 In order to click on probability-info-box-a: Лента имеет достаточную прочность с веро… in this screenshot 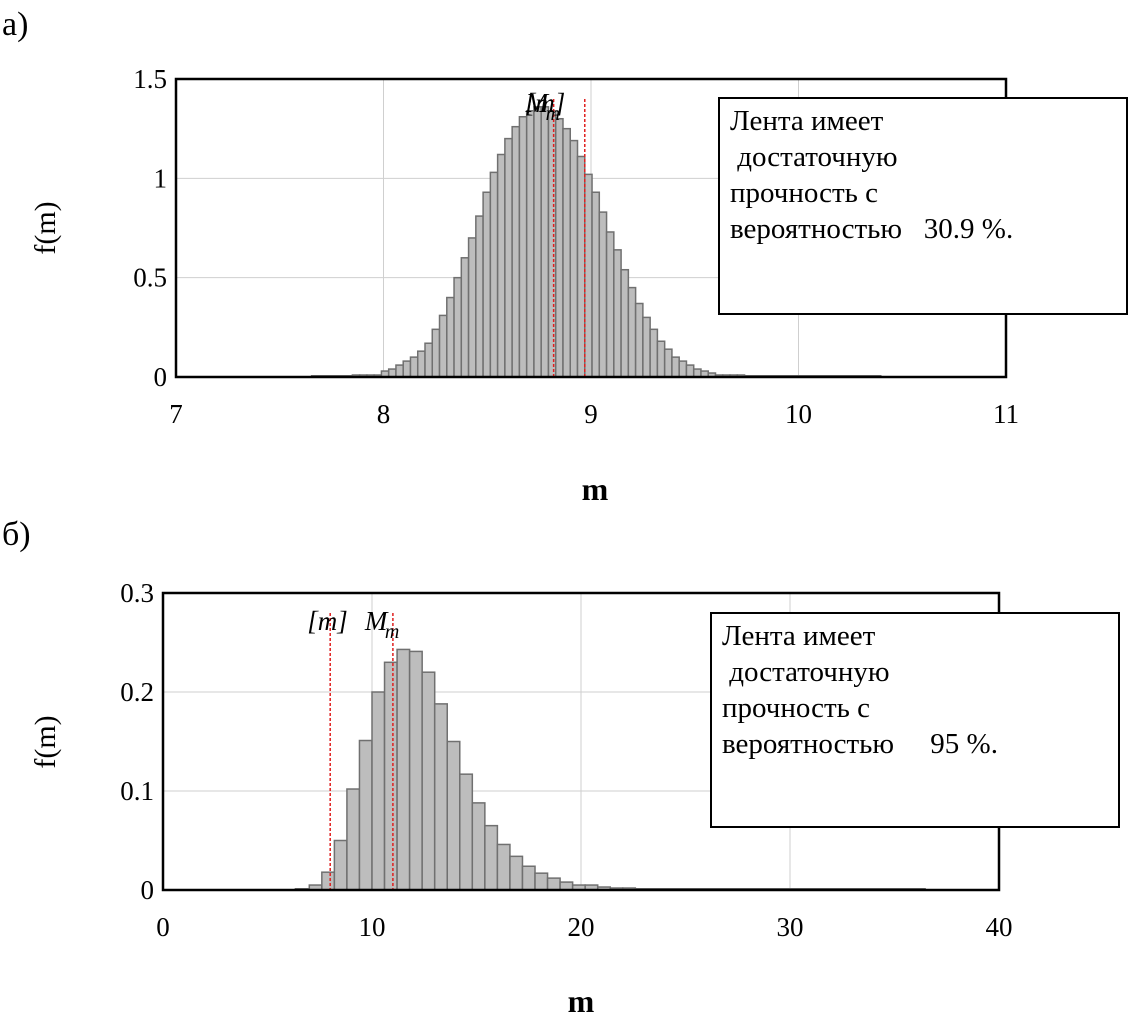, I will do `click(923, 206)`.